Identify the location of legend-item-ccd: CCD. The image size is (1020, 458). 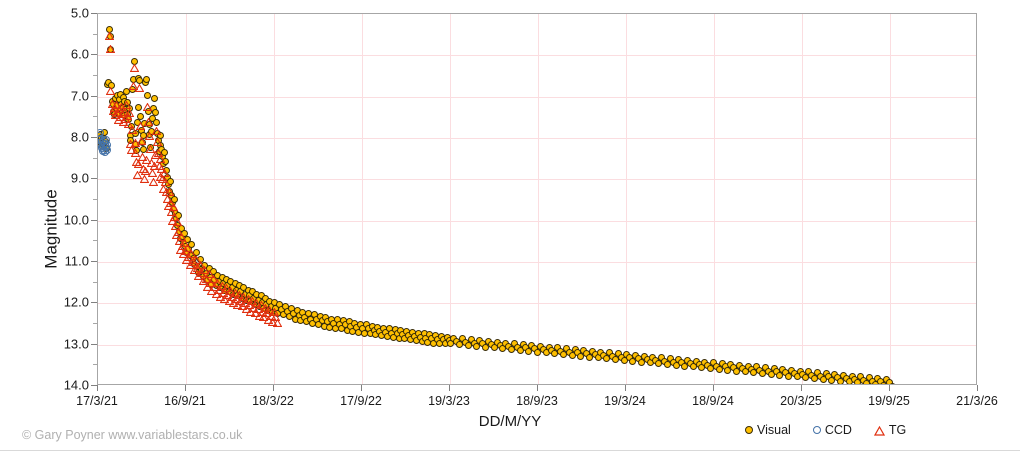
(832, 430).